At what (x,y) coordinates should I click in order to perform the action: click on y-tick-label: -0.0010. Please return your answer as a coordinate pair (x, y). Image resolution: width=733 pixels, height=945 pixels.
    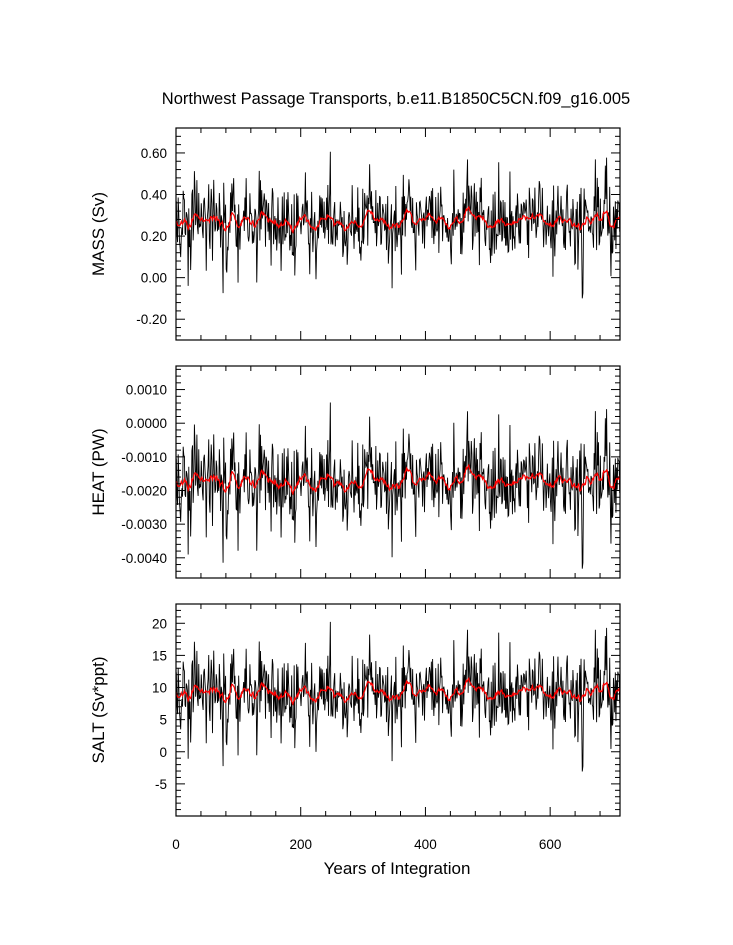
    Looking at the image, I should click on (144, 457).